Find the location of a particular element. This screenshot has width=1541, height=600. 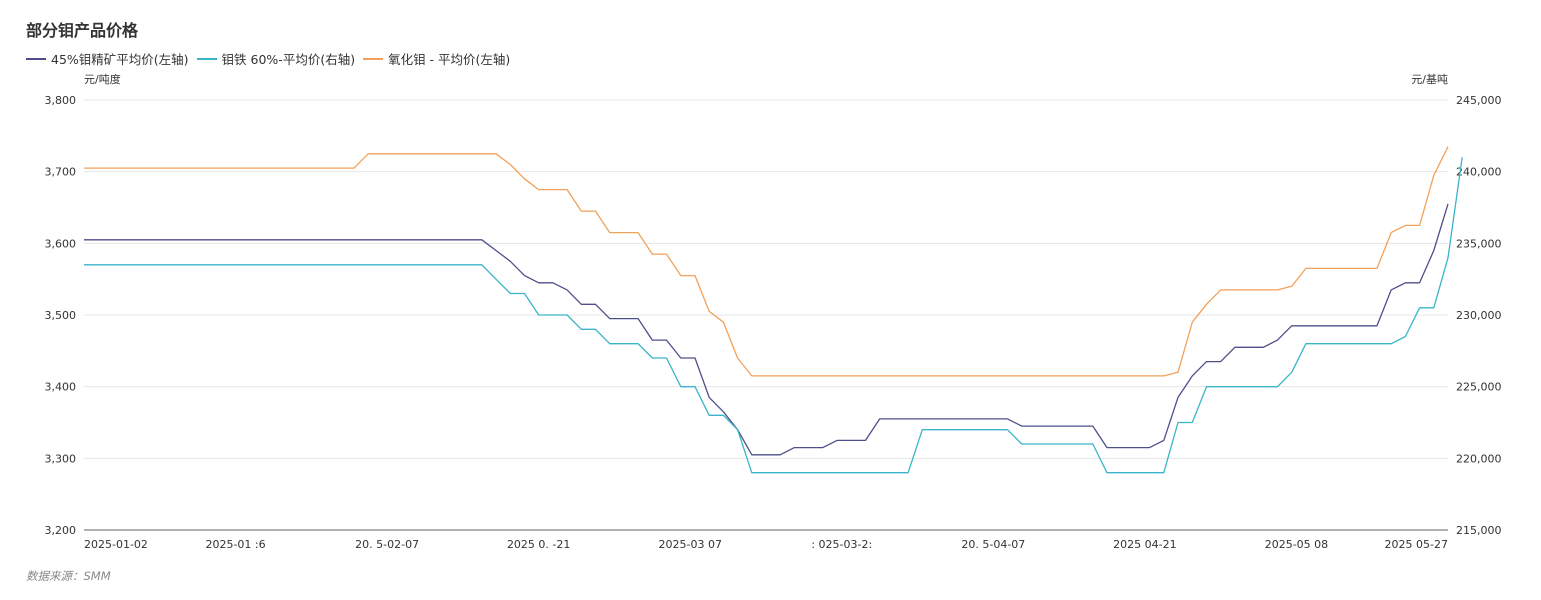

x-tick-label: 20. 5-04-07 is located at coordinates (993, 544).